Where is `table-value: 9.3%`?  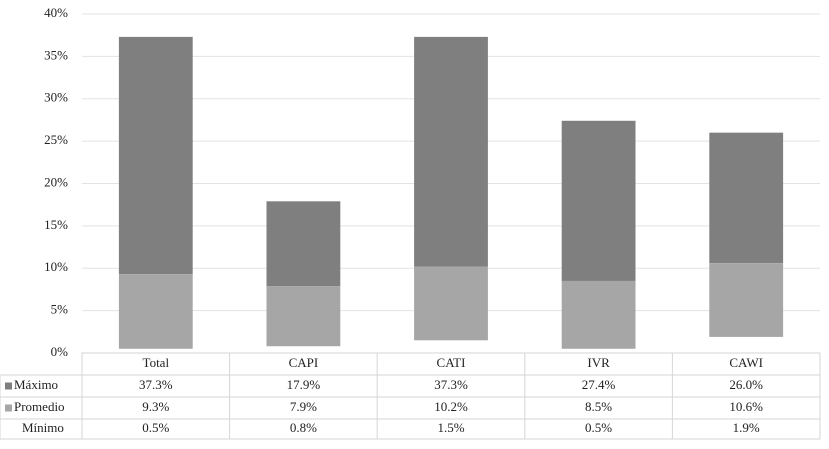
table-value: 9.3% is located at coordinates (155, 406).